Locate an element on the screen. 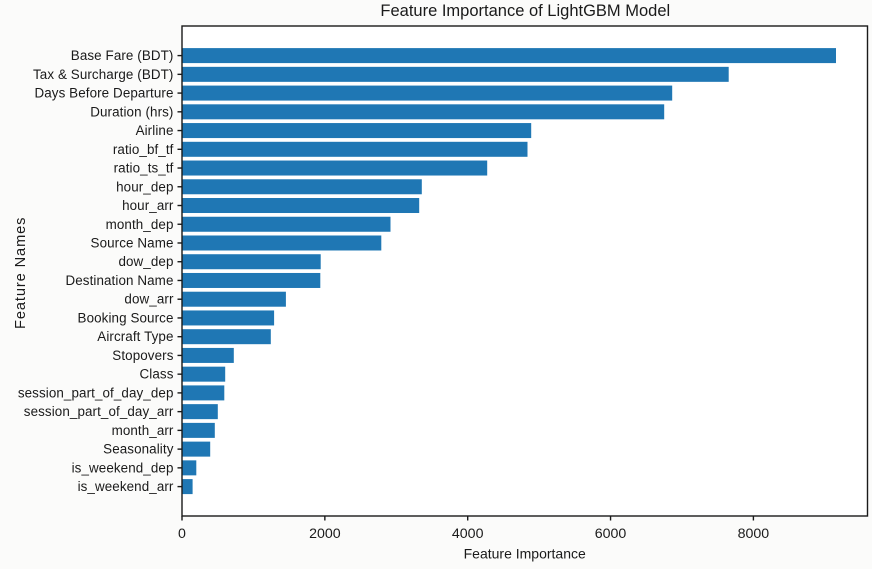 The width and height of the screenshot is (872, 569). svg-text: 8000 is located at coordinates (754, 534).